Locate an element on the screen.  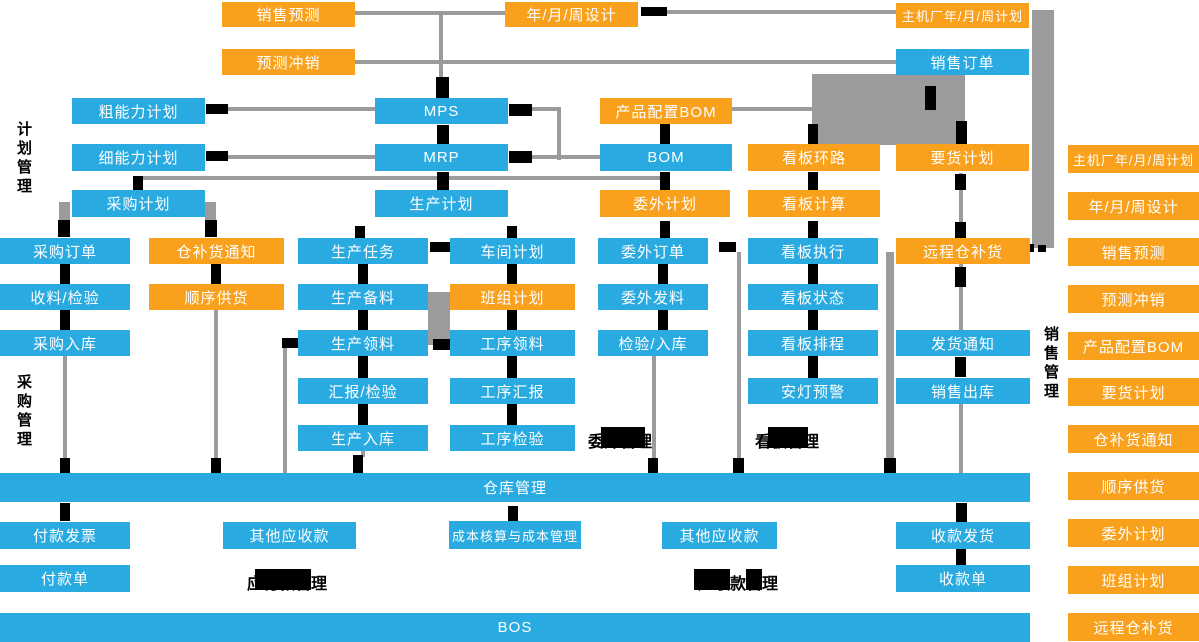
production-plan: 生产计划 is located at coordinates (441, 203).